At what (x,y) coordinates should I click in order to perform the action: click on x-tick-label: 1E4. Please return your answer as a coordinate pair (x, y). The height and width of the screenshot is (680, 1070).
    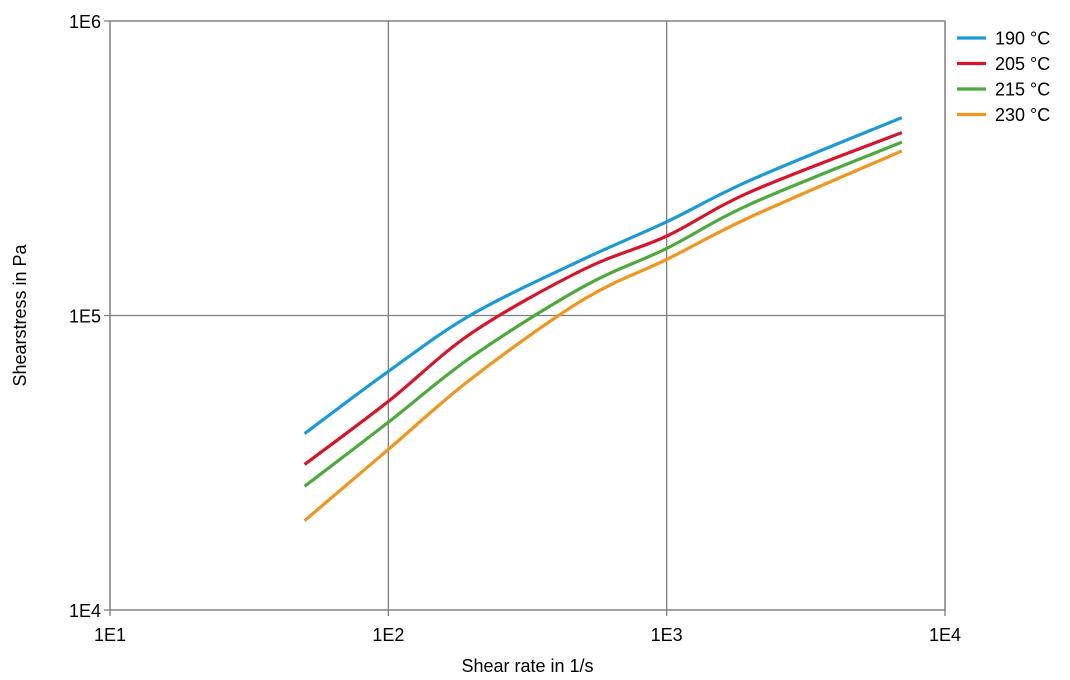
    Looking at the image, I should click on (945, 635).